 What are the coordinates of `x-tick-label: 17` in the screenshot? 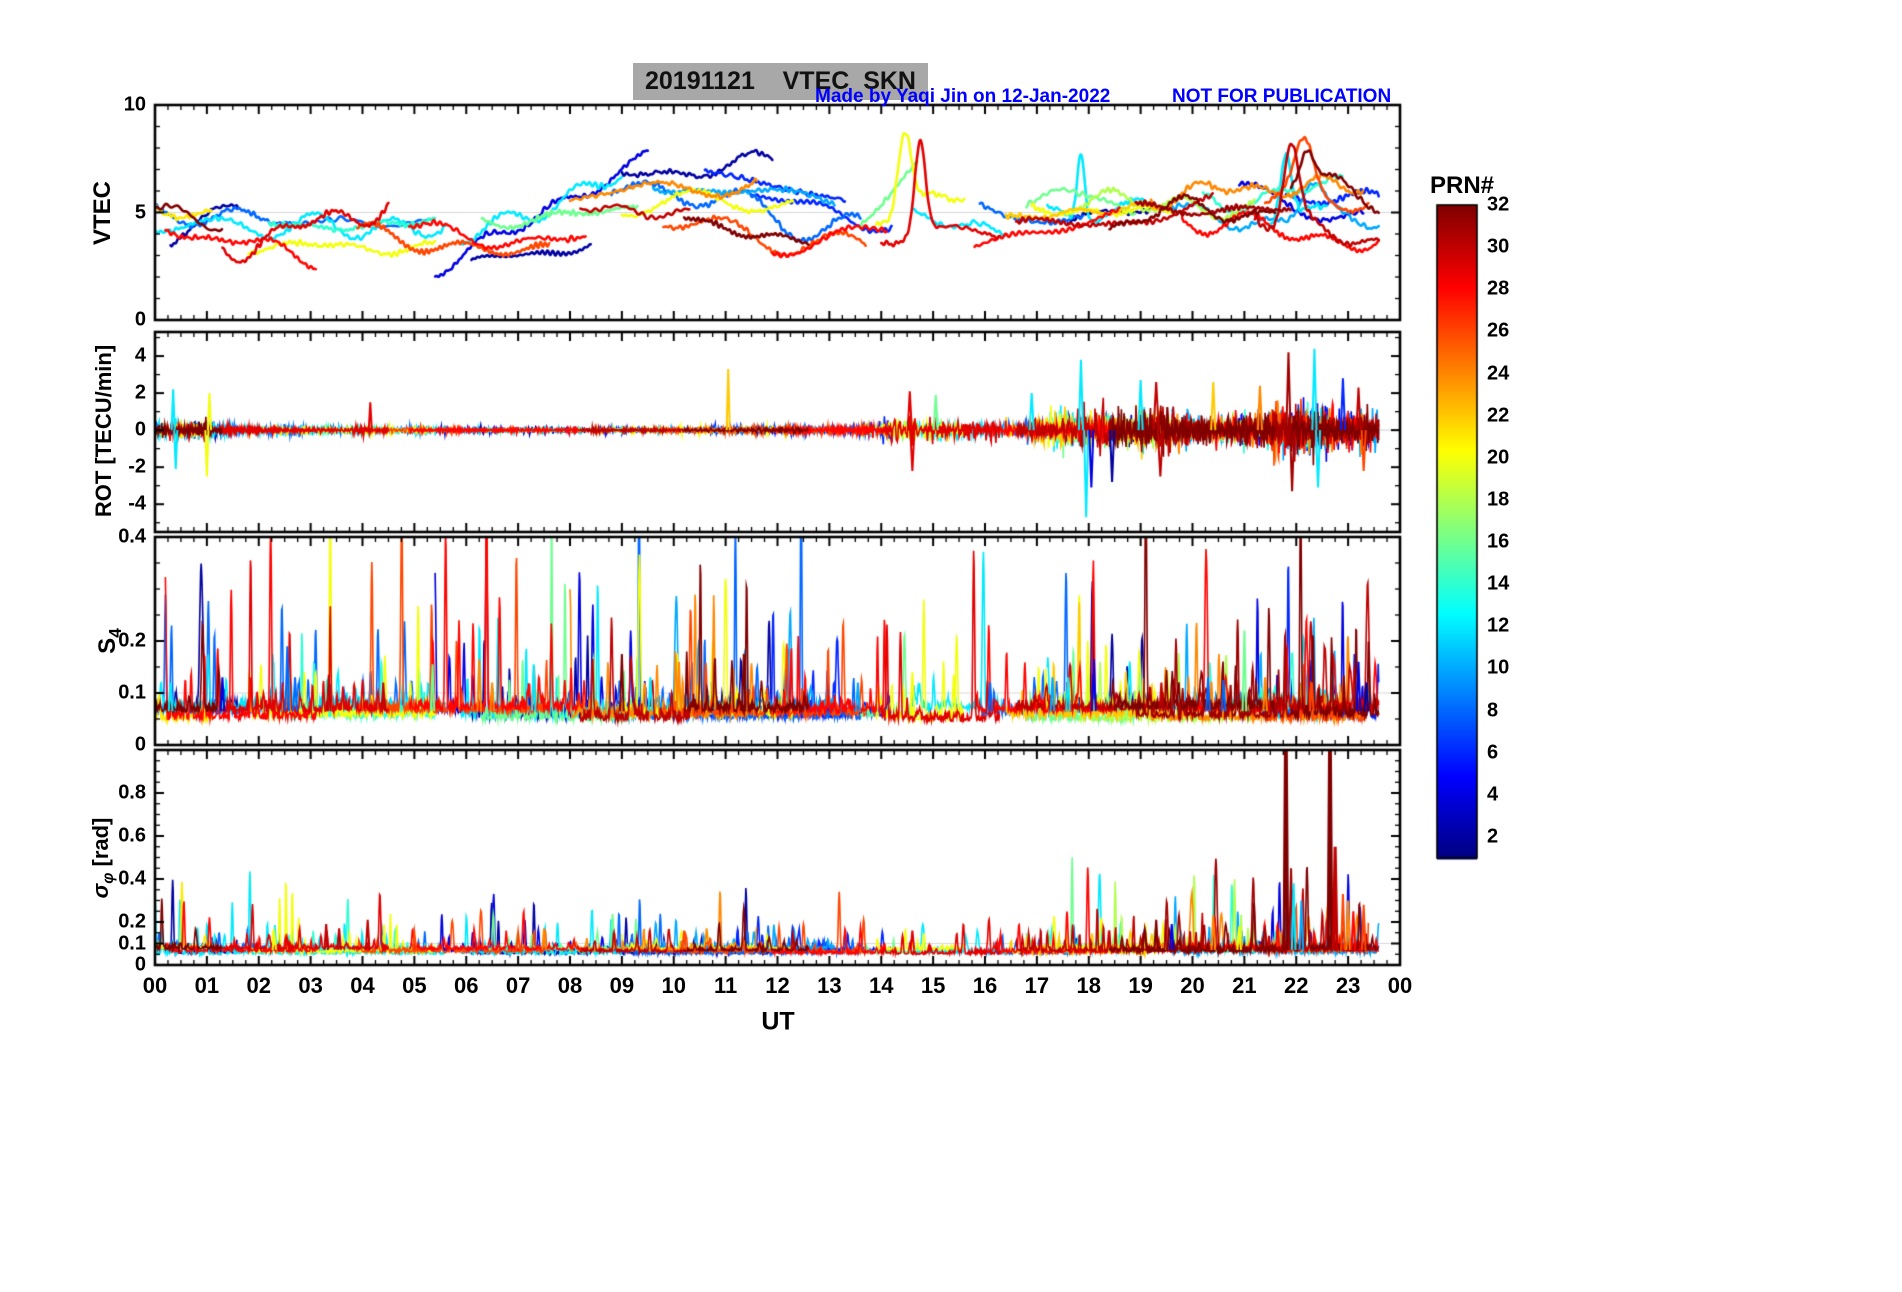 It's located at (1037, 985).